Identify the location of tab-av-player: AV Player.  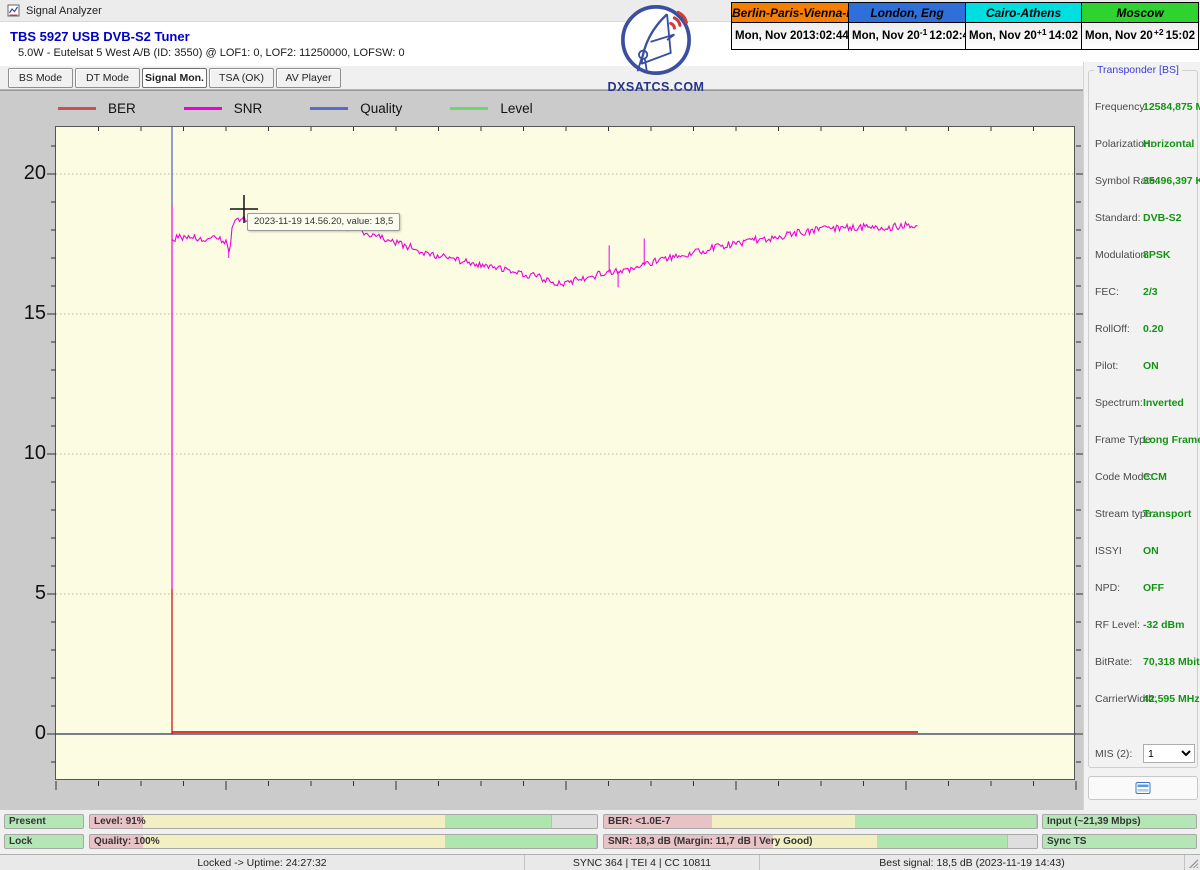
(308, 78).